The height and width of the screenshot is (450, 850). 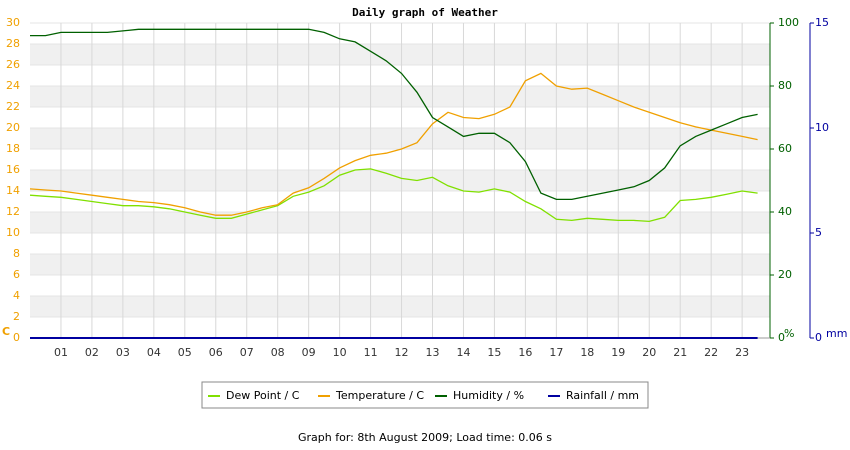 I want to click on y-tick-label: 4, so click(x=16, y=295).